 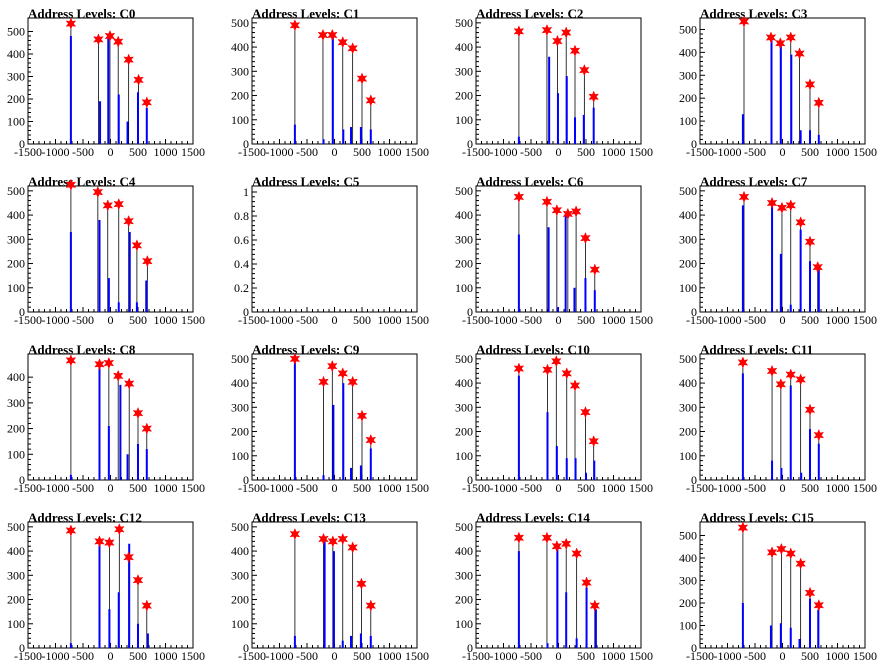 I want to click on y-tick-label: 0.2, so click(x=241, y=288).